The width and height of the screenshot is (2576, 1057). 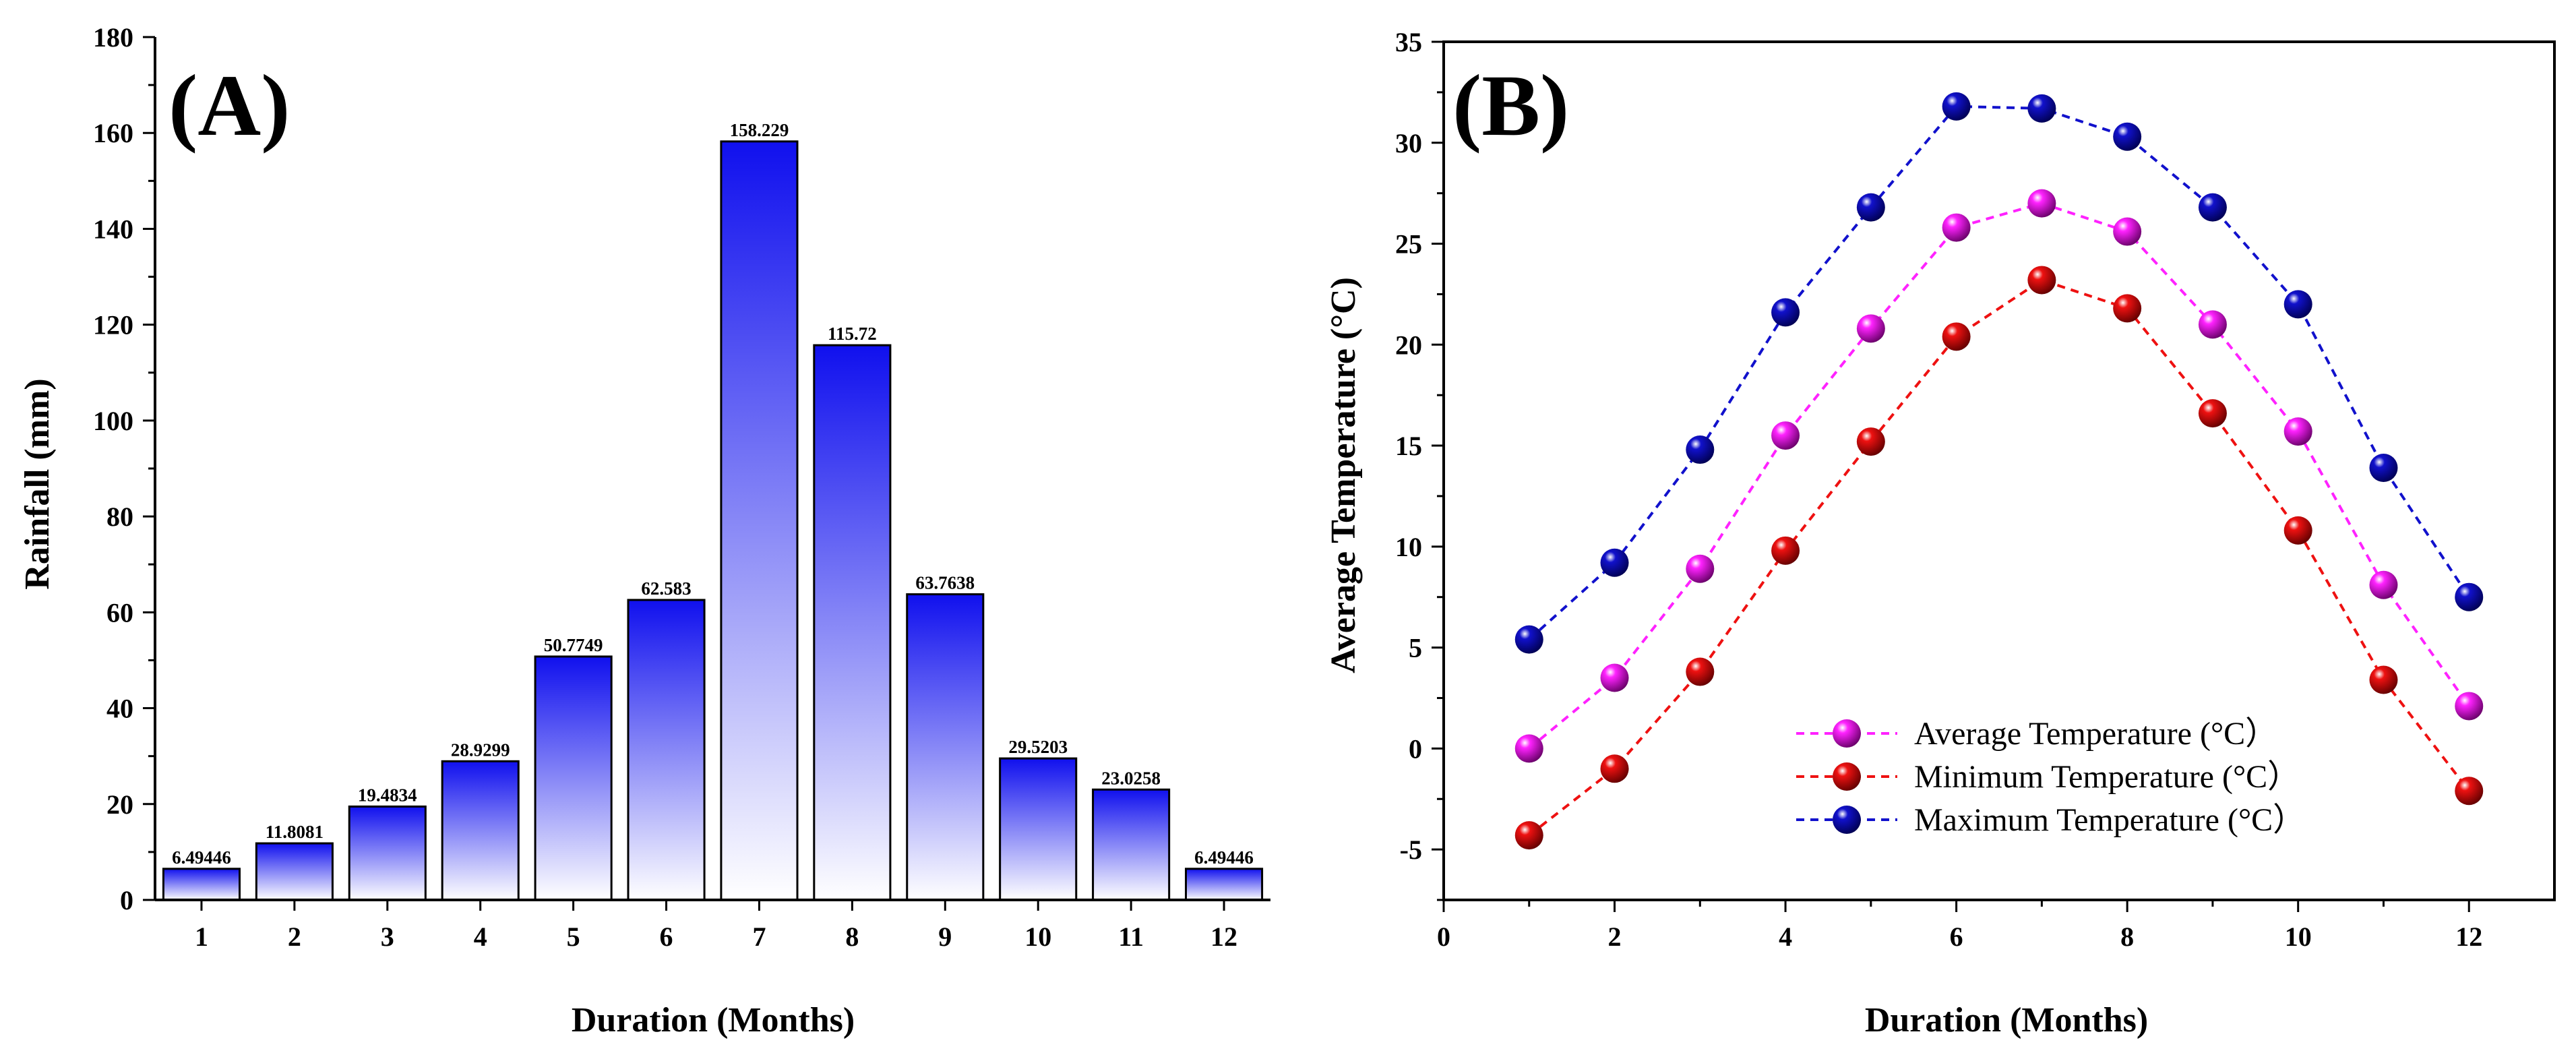 What do you see at coordinates (1408, 143) in the screenshot?
I see `y-tick-label: 30` at bounding box center [1408, 143].